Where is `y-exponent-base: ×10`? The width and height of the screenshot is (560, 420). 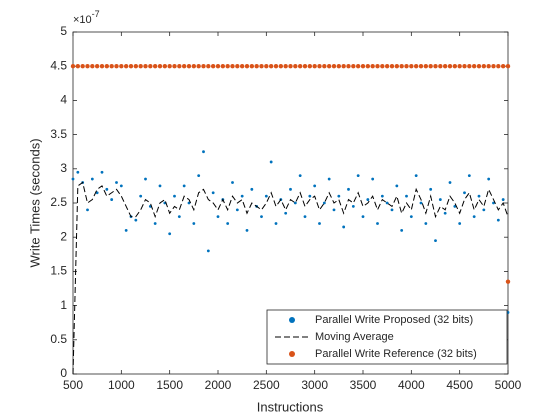
y-exponent-base: ×10 is located at coordinates (82, 20).